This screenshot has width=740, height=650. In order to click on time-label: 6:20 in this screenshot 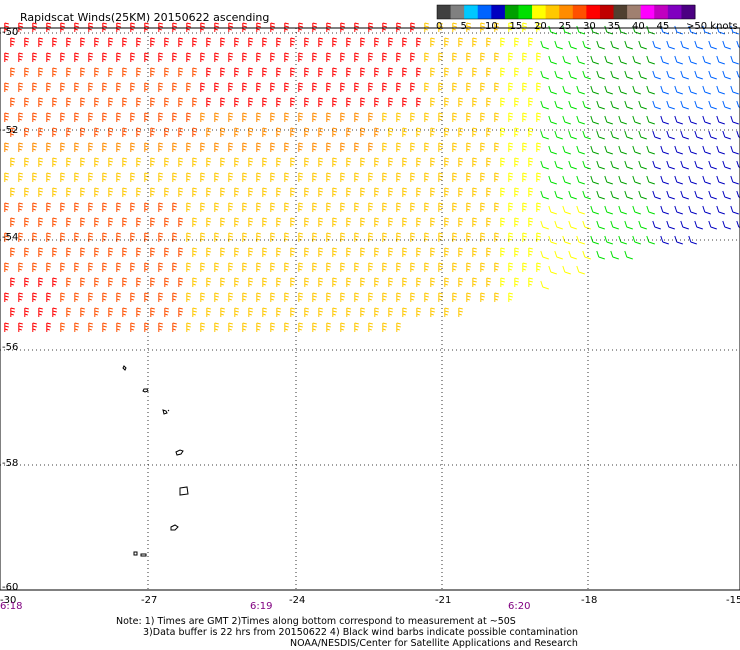, I will do `click(519, 606)`.